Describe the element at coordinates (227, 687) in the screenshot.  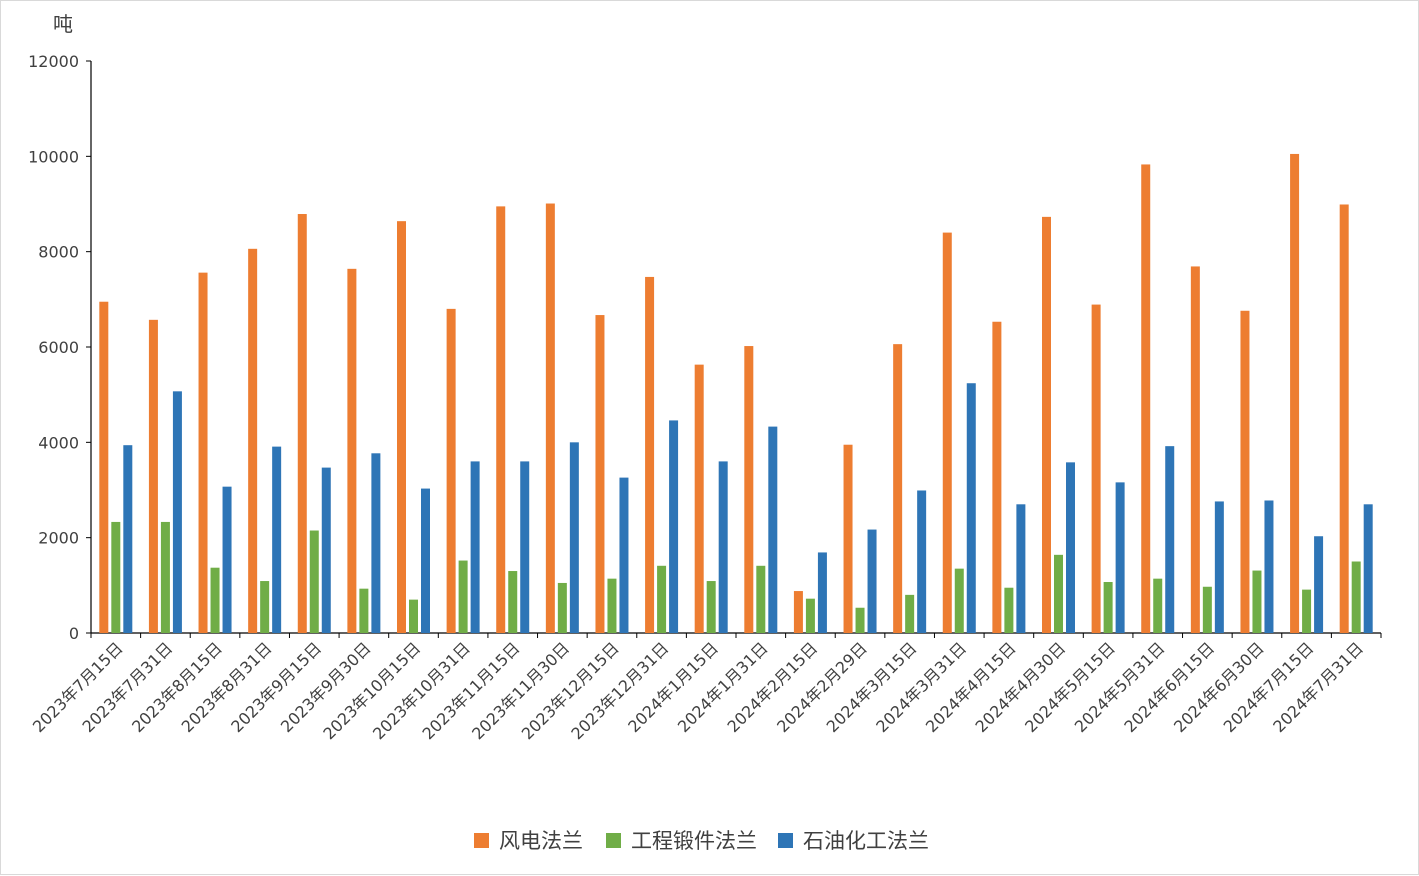
I see `x-tick-label: 2023年8月31日` at that location.